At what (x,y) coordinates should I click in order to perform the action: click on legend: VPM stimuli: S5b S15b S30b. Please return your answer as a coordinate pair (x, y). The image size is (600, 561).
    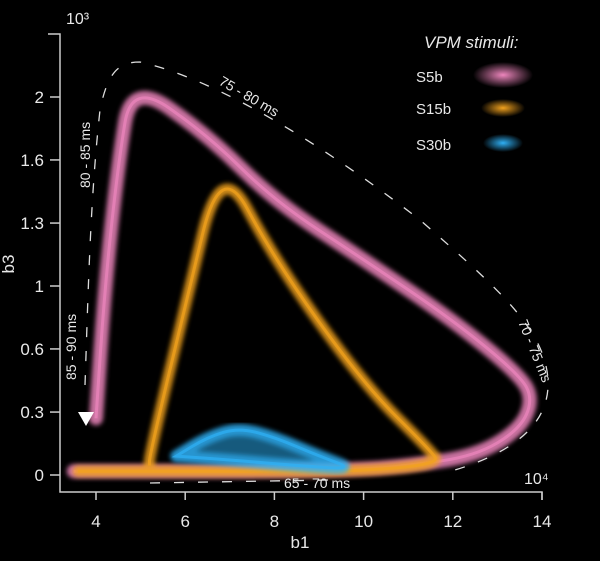
    Looking at the image, I should click on (474, 93).